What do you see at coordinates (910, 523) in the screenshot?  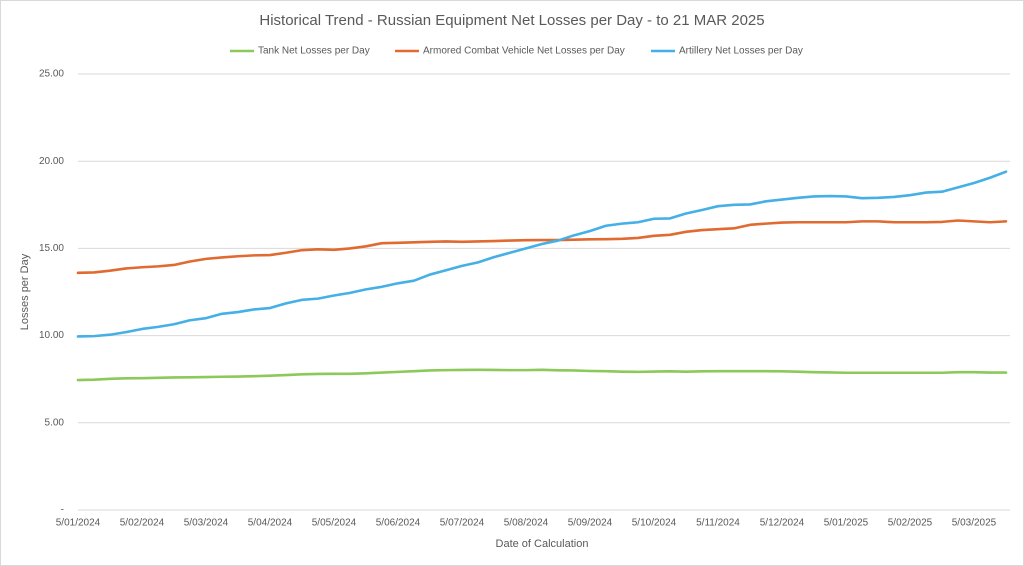 I see `x-tick-label: 5/02/2025` at bounding box center [910, 523].